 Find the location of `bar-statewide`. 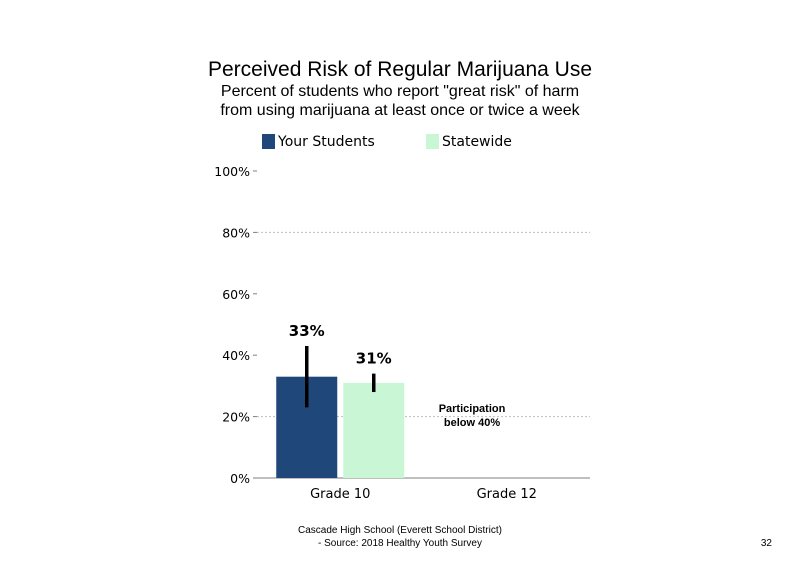

bar-statewide is located at coordinates (374, 430).